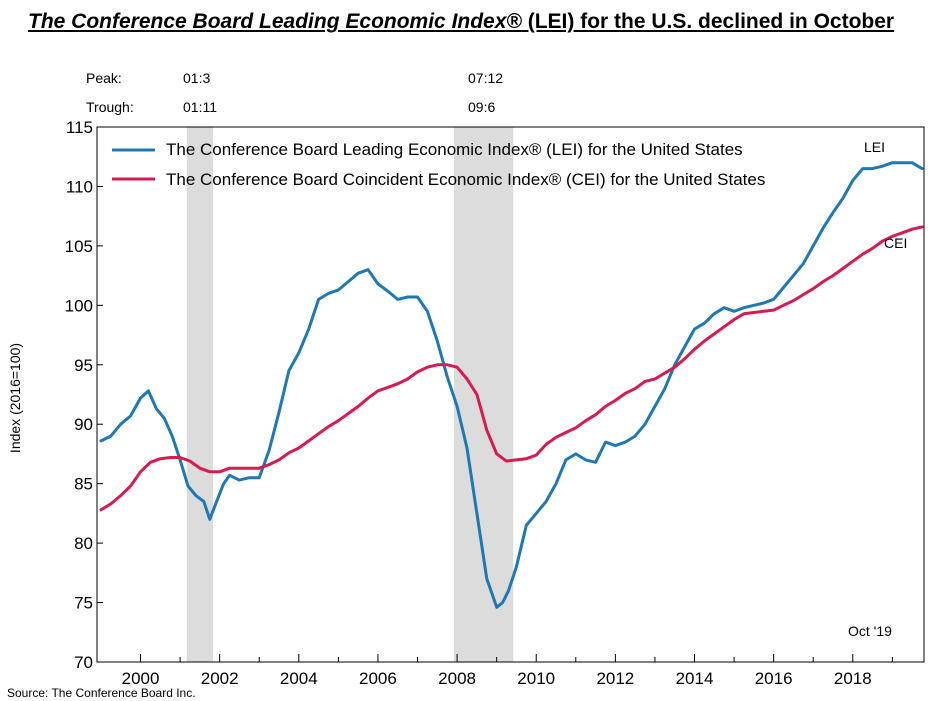 The width and height of the screenshot is (950, 701). What do you see at coordinates (200, 107) in the screenshot?
I see `trough-date-1: 01:11` at bounding box center [200, 107].